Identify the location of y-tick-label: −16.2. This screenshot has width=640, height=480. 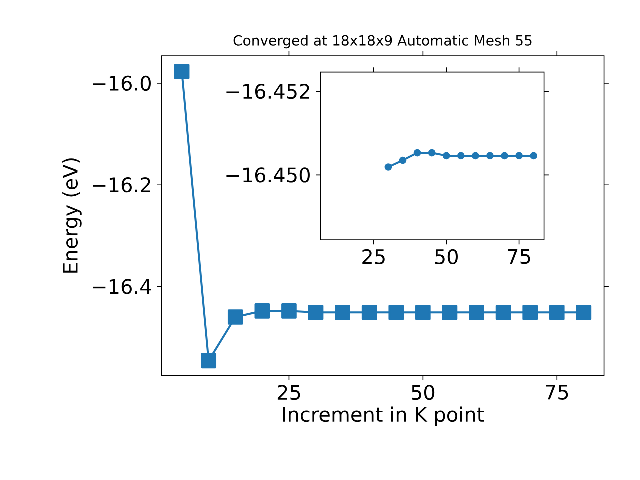
(121, 185).